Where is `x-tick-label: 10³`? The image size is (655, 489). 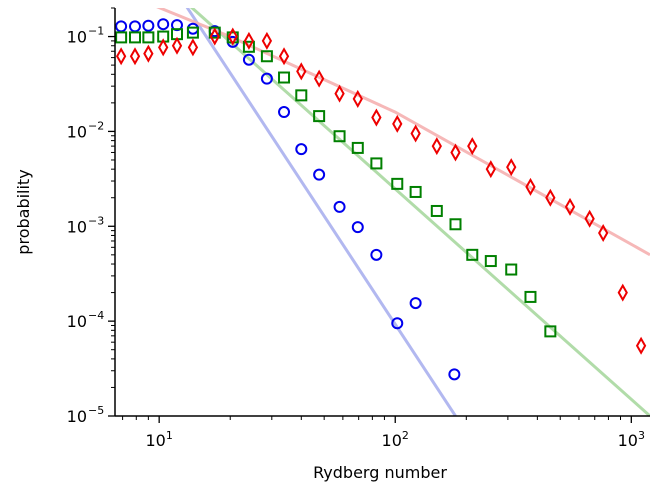 x-tick-label: 10³ is located at coordinates (631, 439).